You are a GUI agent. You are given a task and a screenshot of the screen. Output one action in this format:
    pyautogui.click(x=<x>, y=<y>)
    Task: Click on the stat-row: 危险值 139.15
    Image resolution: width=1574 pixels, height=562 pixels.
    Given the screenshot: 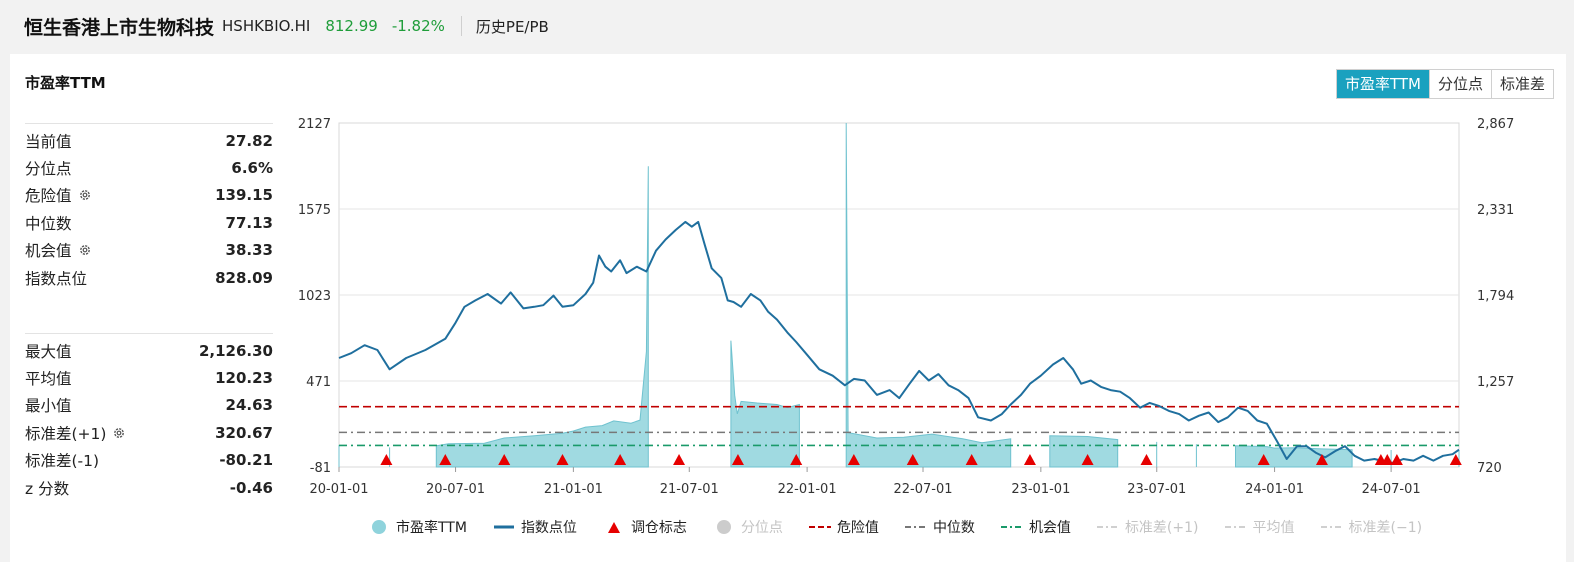 What is the action you would take?
    pyautogui.click(x=149, y=195)
    